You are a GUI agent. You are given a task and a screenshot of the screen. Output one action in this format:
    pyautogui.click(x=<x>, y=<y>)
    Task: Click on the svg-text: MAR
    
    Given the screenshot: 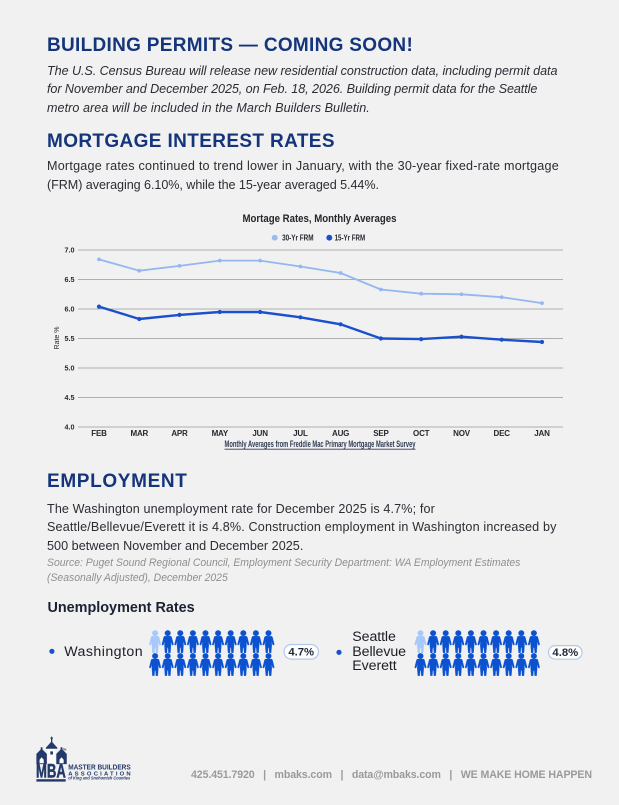 What is the action you would take?
    pyautogui.click(x=139, y=433)
    